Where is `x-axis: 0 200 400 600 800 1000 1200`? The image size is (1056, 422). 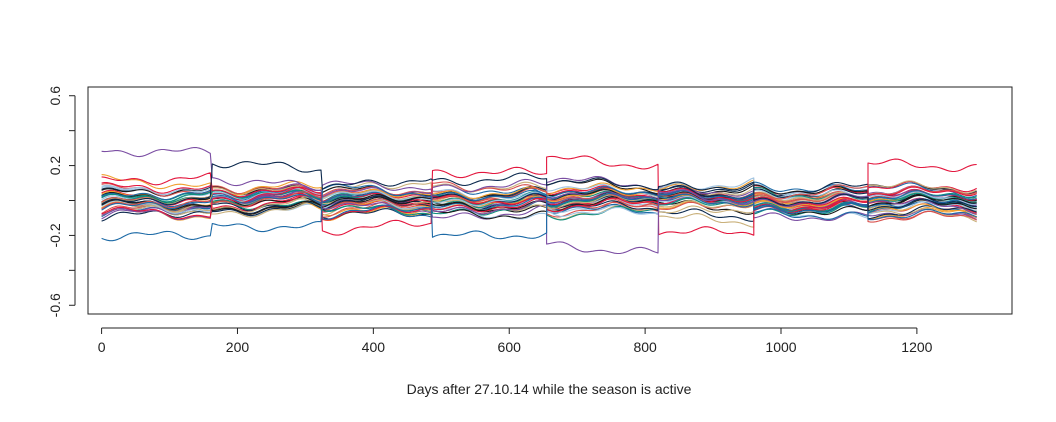 x-axis: 0 200 400 600 800 1000 1200 is located at coordinates (515, 341).